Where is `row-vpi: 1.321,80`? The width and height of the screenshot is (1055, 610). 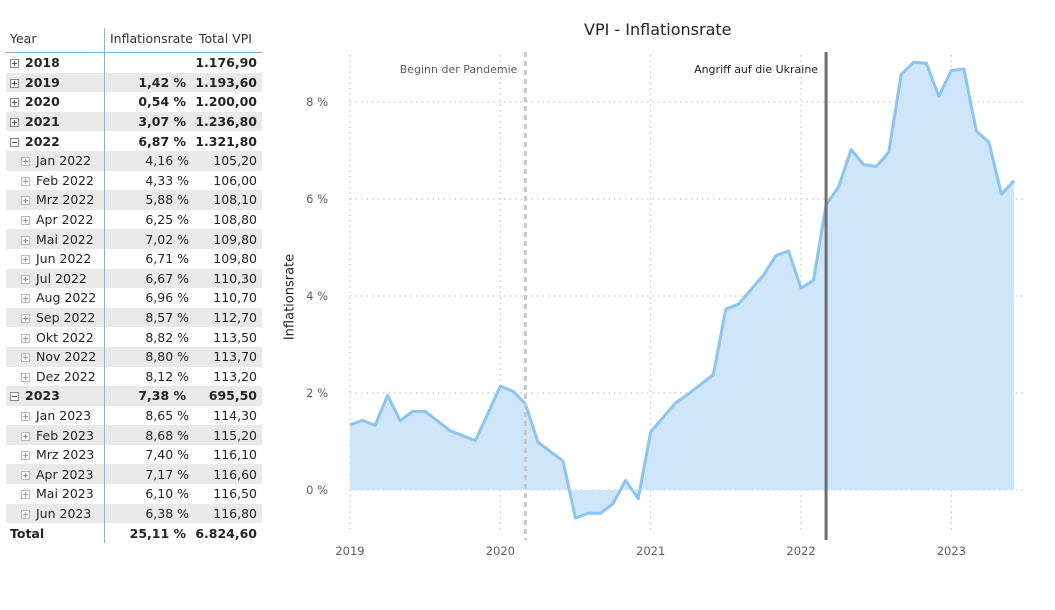
row-vpi: 1.321,80 is located at coordinates (226, 141).